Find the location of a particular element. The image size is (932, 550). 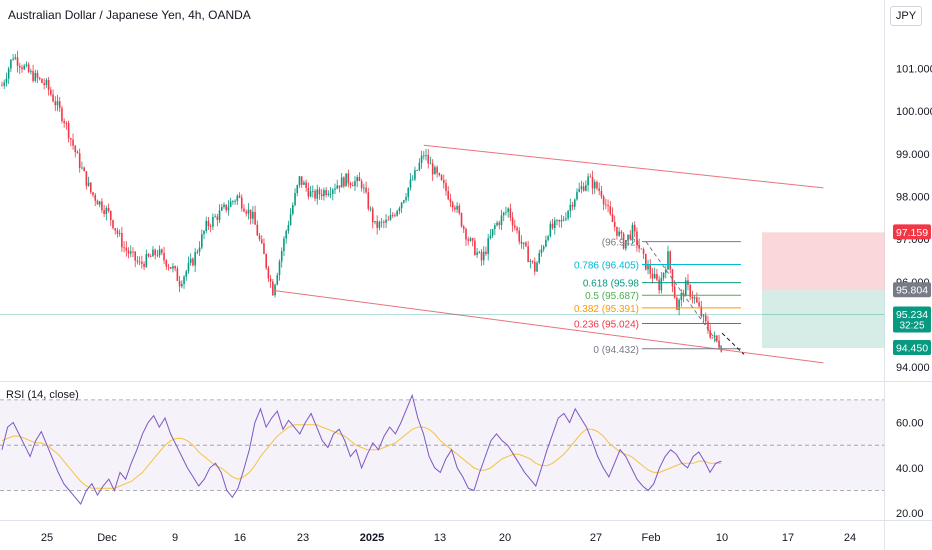

time-tick-label: Feb is located at coordinates (651, 538).